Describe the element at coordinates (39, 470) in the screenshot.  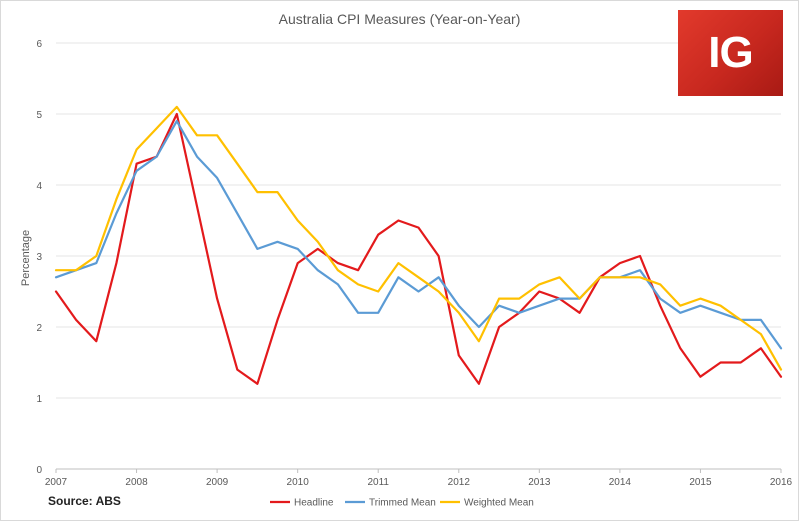
I see `y-tick-label: 0` at that location.